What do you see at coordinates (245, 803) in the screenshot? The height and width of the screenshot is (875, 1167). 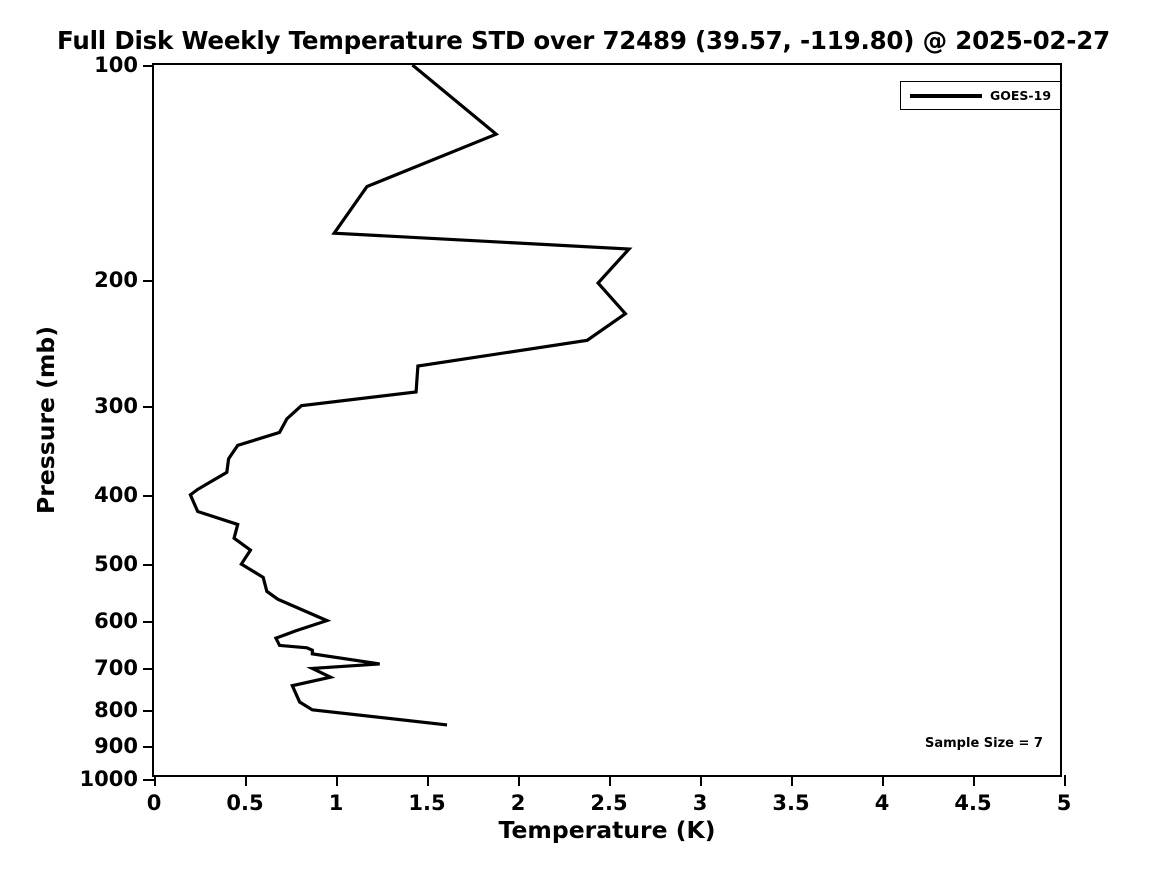 I see `x-tick-label: 0.5` at bounding box center [245, 803].